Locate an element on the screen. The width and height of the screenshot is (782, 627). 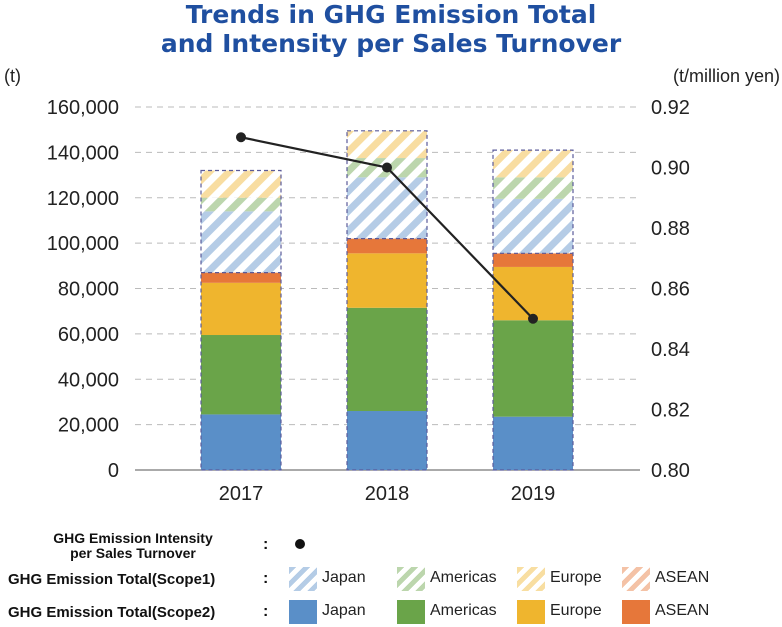
legend-swatch-japan-scope1 is located at coordinates (303, 579).